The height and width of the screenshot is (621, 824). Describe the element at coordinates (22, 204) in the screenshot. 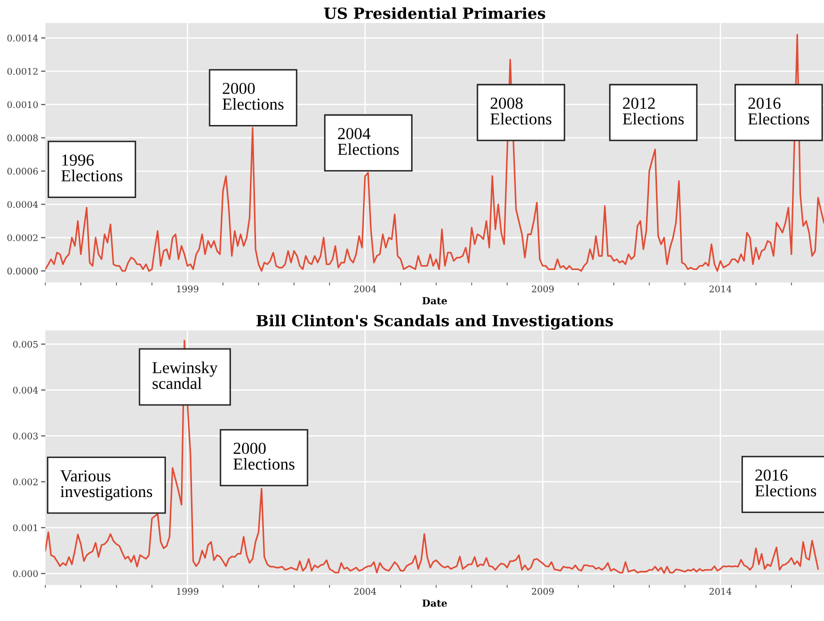

I see `y-tick-label: 0.0004` at that location.